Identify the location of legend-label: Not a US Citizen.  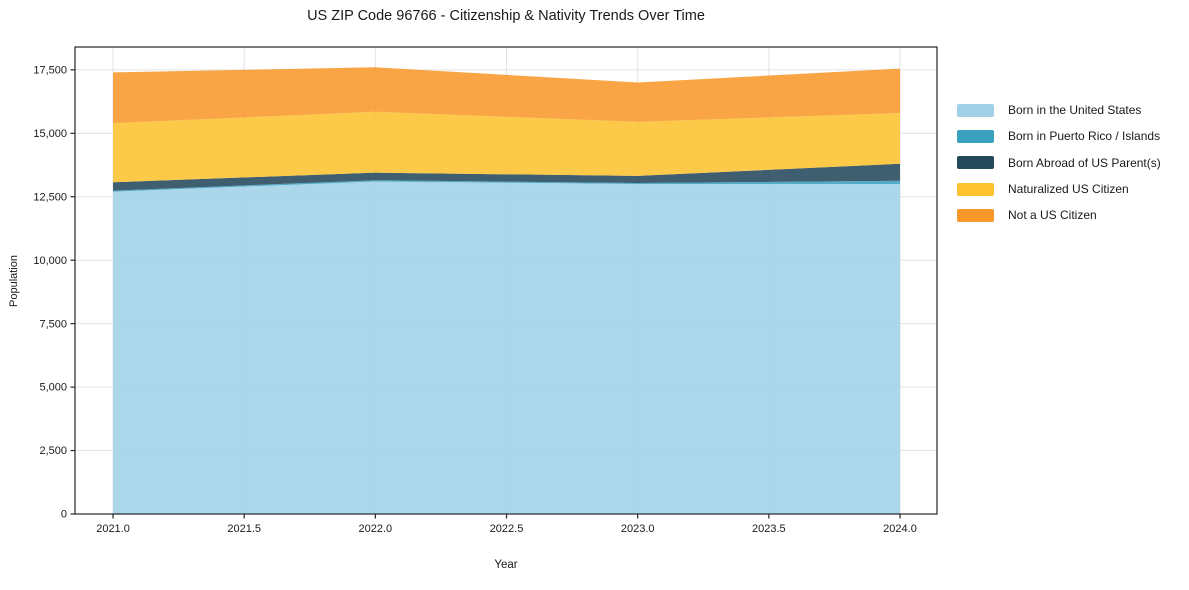
(1052, 215).